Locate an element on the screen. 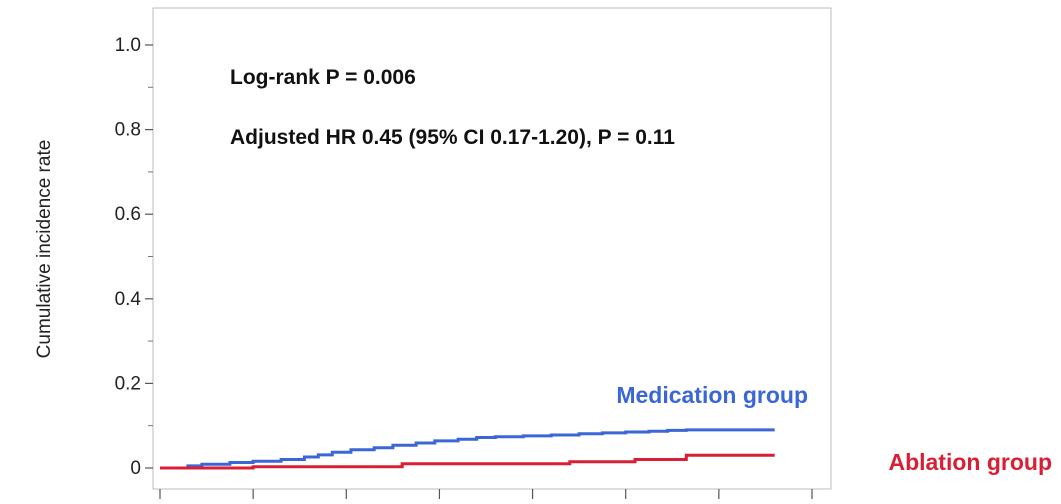 This screenshot has height=504, width=1061. y-tick-label-3: 0.6 is located at coordinates (128, 214).